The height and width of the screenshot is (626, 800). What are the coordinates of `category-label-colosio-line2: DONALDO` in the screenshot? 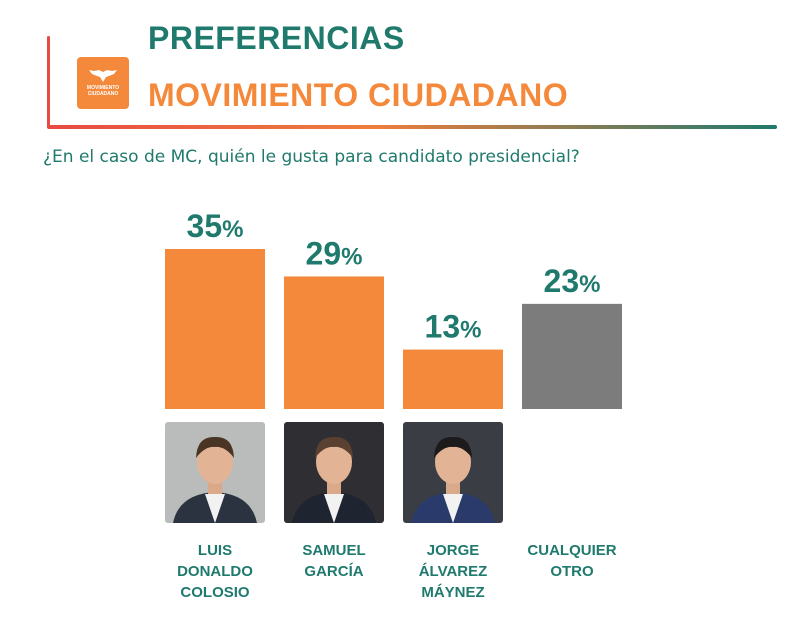 It's located at (215, 571).